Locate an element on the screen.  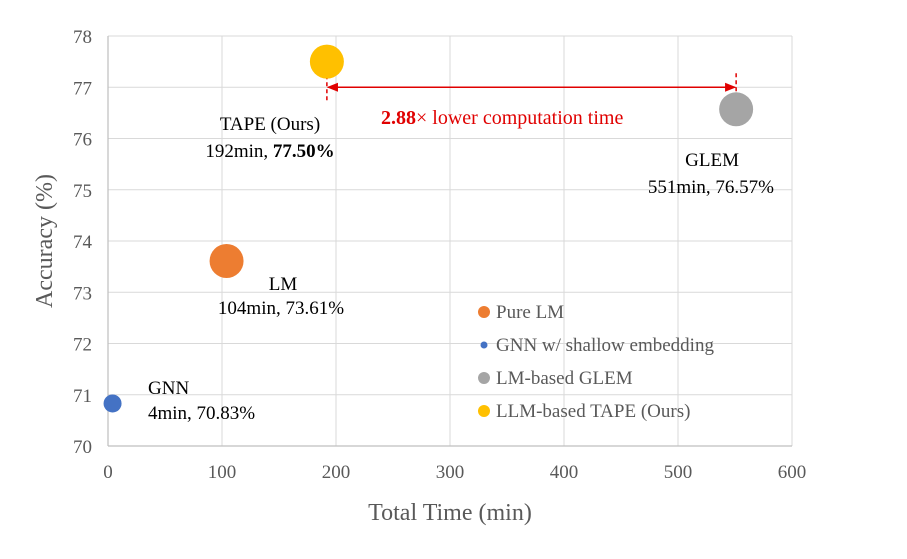
annotation-label: 2.88× lower computation time is located at coordinates (502, 118).